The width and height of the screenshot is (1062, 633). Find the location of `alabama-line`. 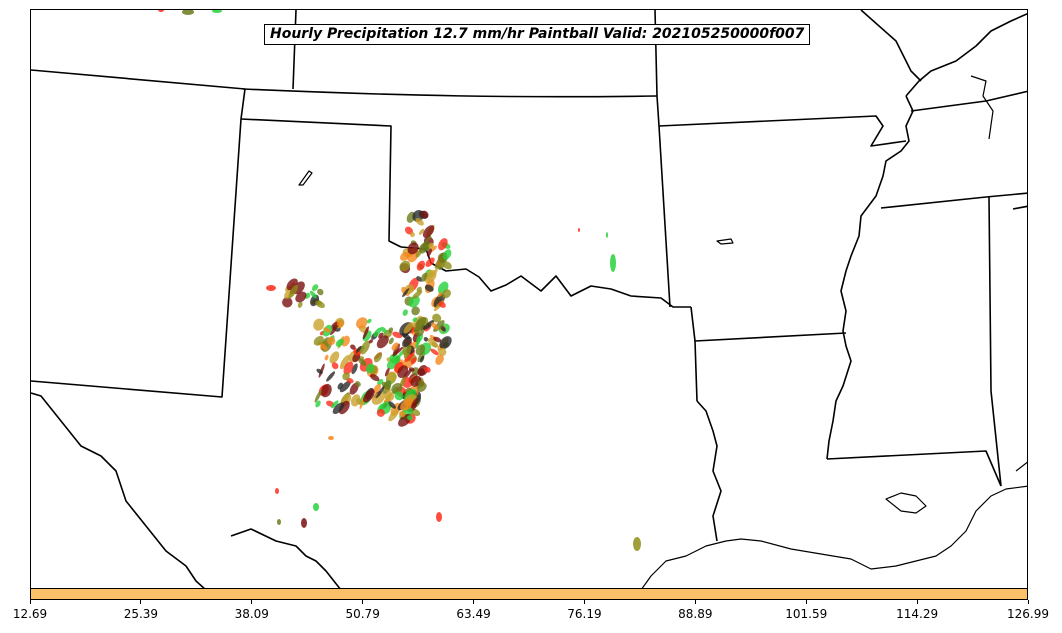

alabama-line is located at coordinates (1019, 207).